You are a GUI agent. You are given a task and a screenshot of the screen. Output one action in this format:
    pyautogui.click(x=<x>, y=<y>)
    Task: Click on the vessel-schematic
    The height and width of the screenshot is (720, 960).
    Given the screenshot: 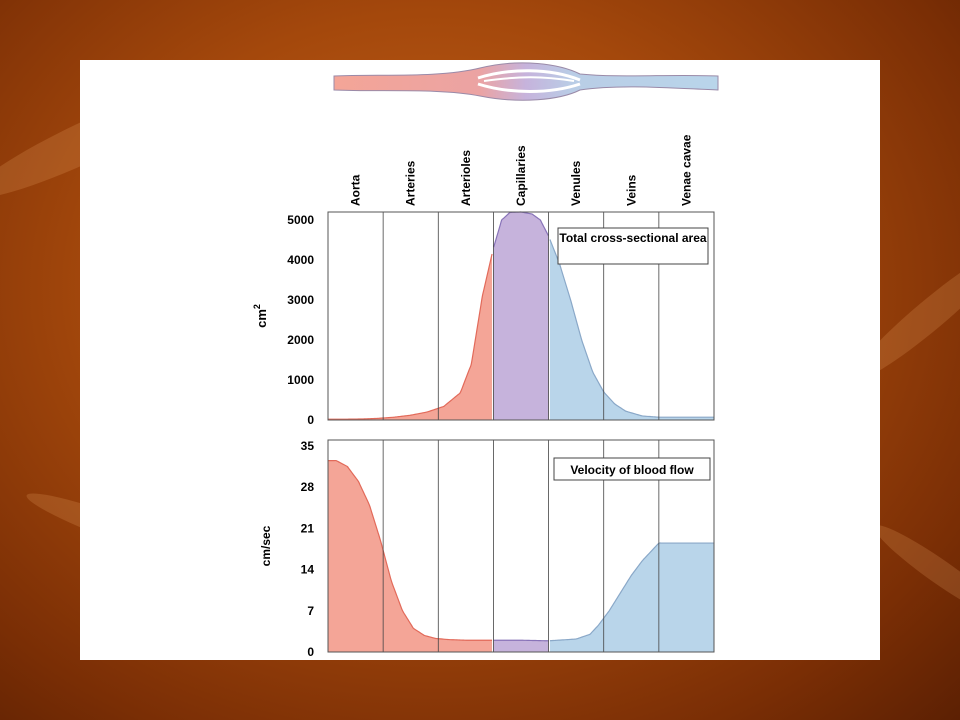 What is the action you would take?
    pyautogui.click(x=526, y=81)
    